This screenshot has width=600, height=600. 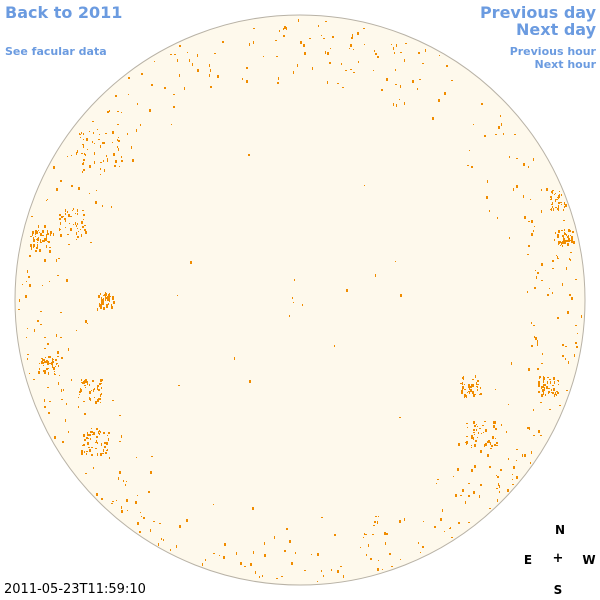 I want to click on next-day-link: Next day, so click(x=556, y=29).